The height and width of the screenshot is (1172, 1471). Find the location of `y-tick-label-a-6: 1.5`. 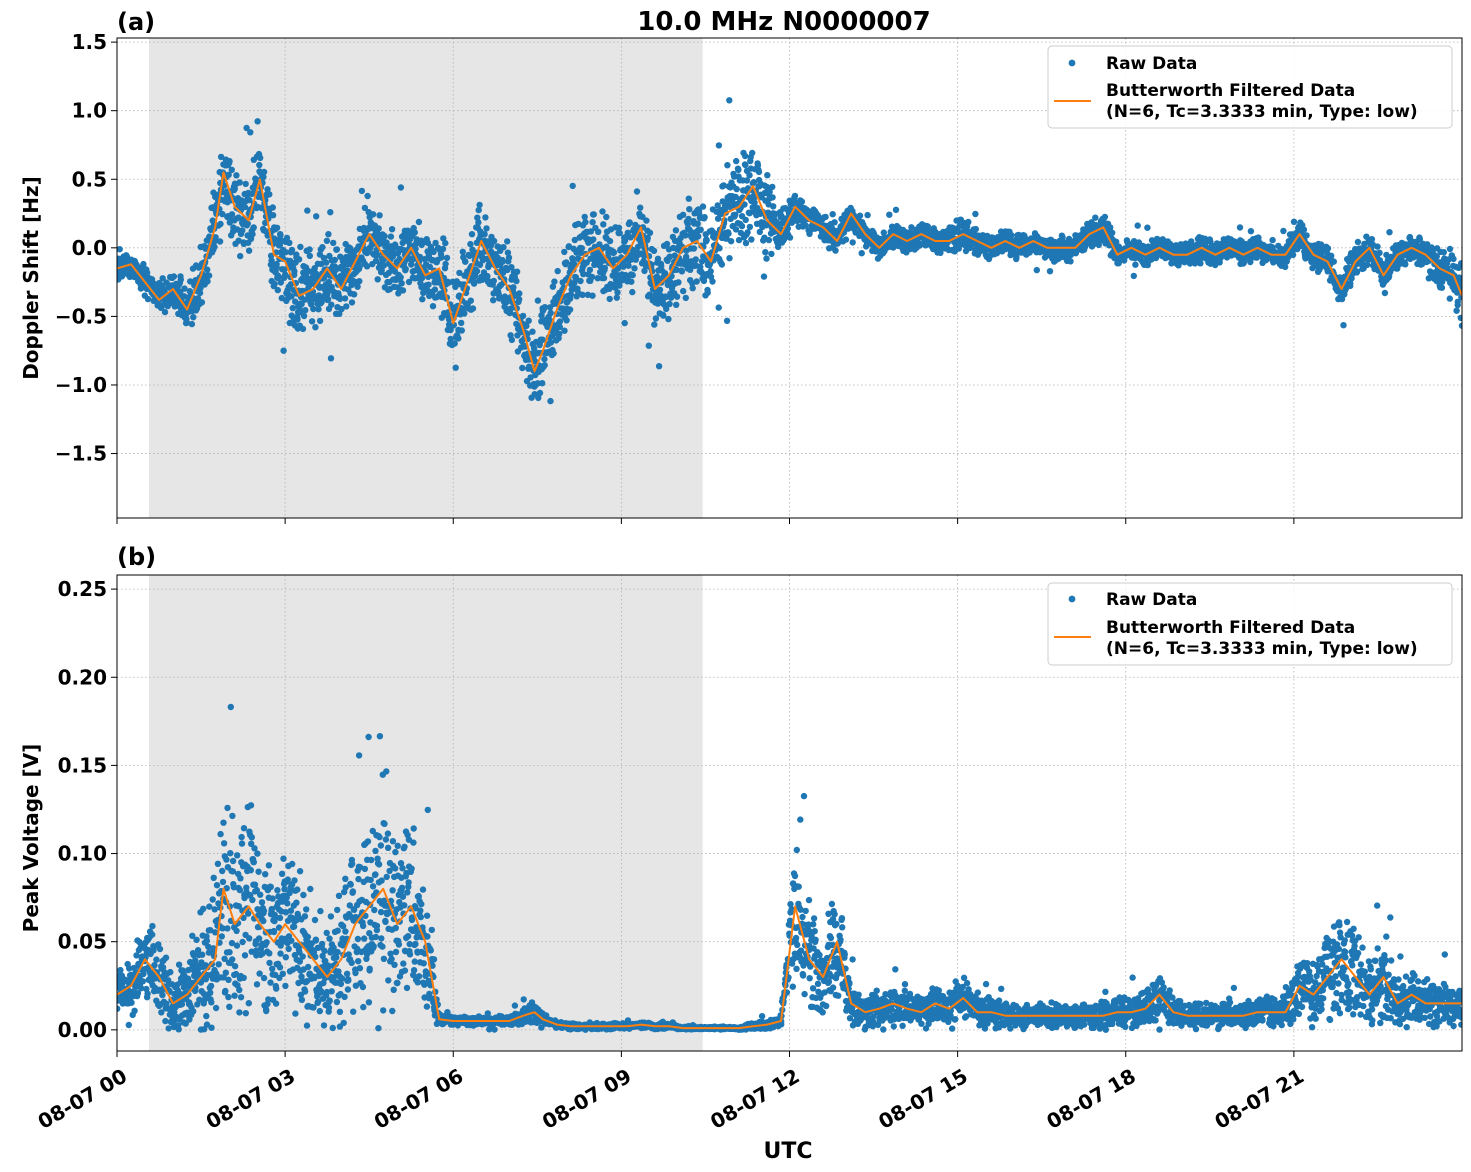

y-tick-label-a-6: 1.5 is located at coordinates (89, 42).